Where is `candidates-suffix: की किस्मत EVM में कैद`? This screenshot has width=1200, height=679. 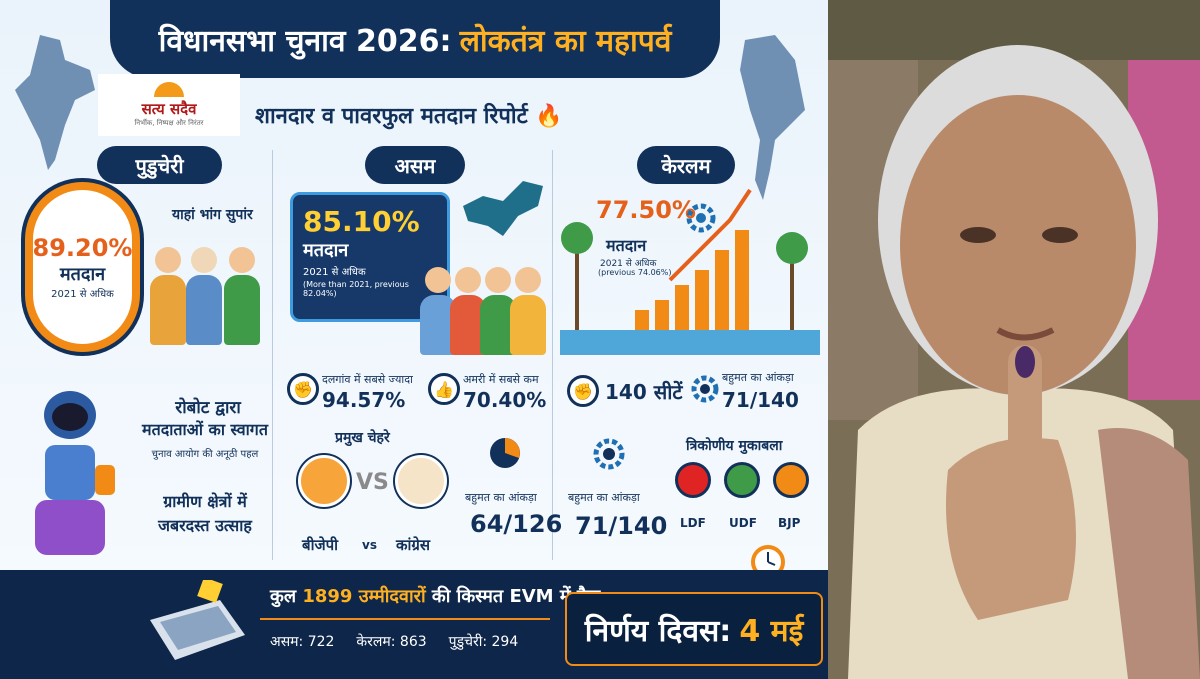
candidates-suffix: की किस्मत EVM में कैद is located at coordinates (516, 596).